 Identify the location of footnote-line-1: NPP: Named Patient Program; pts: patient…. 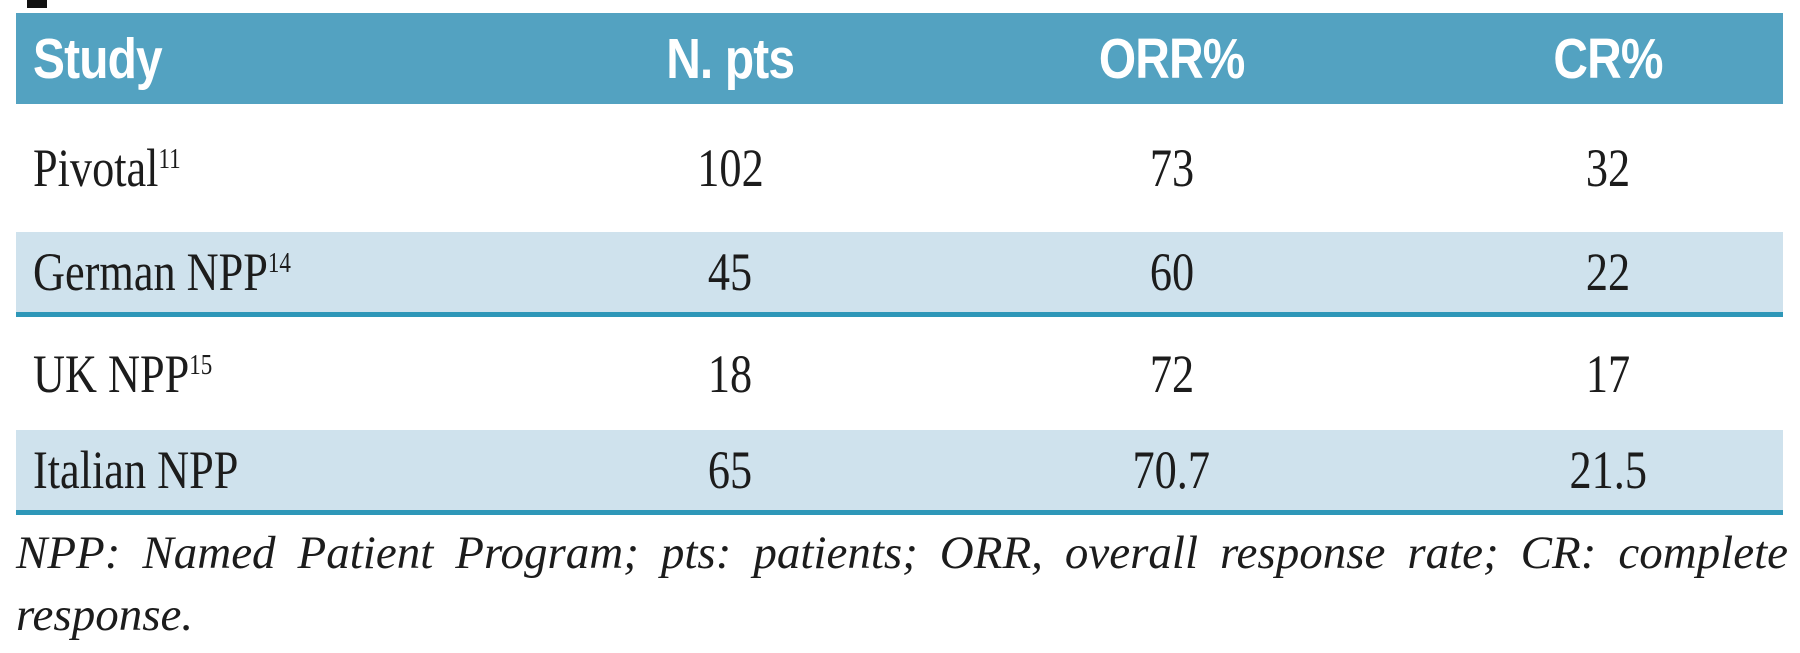
(902, 553).